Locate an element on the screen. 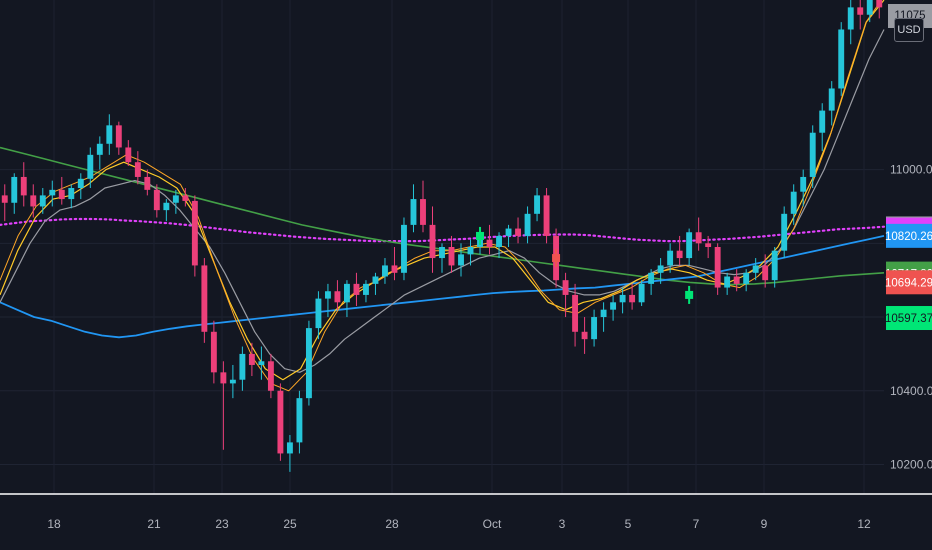 Image resolution: width=932 pixels, height=550 pixels. time-tick-label: 28 is located at coordinates (392, 524).